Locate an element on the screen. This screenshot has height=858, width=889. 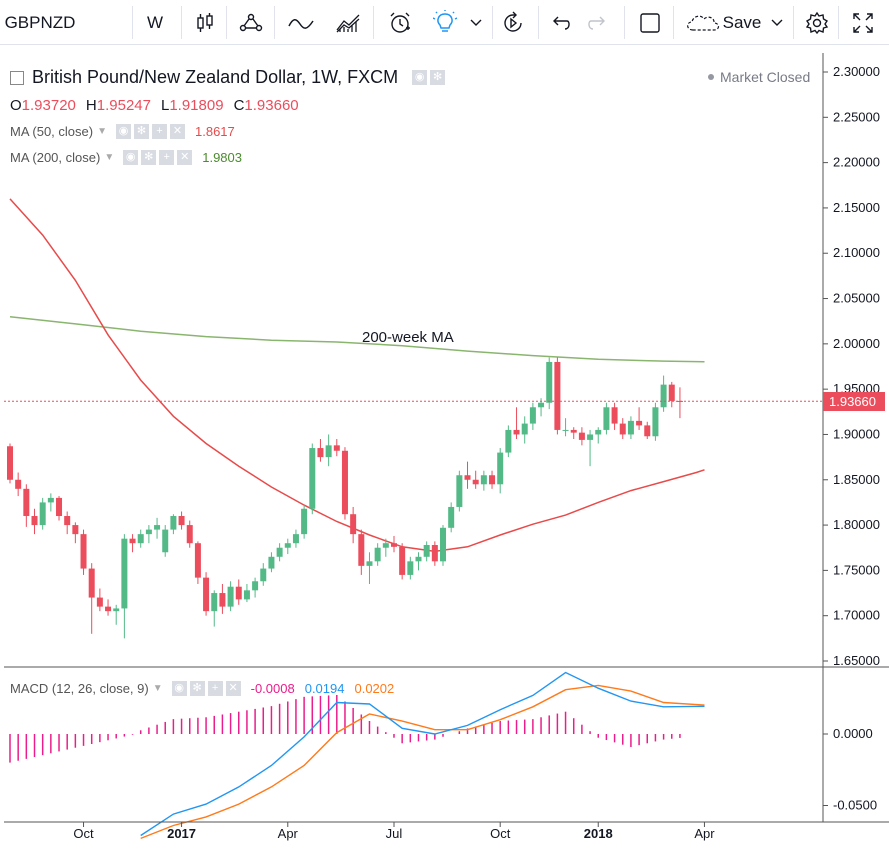
templates-icon is located at coordinates (349, 22).